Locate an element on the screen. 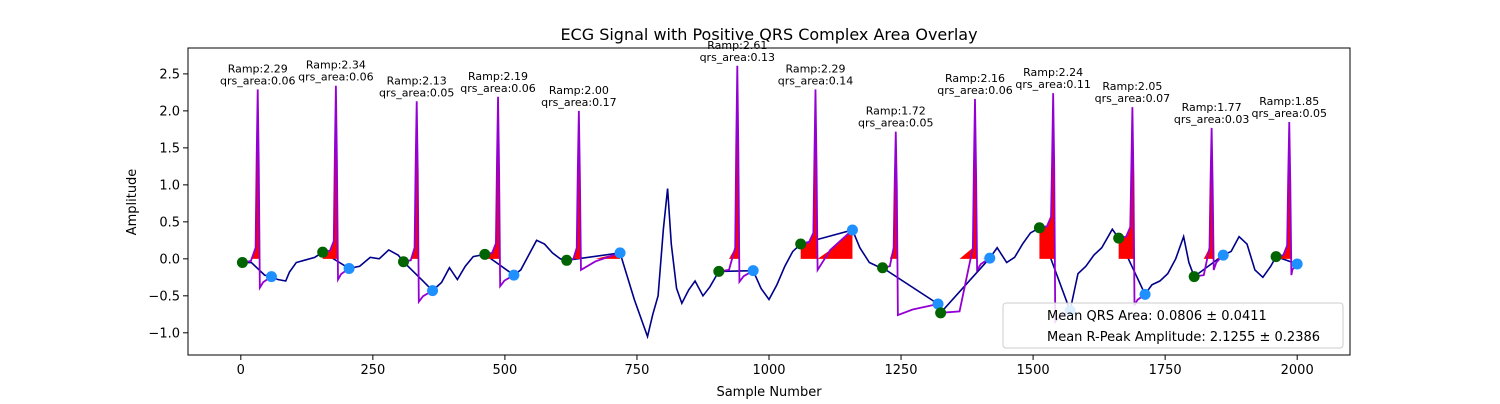  y-tick-label: −1.0 is located at coordinates (164, 333).